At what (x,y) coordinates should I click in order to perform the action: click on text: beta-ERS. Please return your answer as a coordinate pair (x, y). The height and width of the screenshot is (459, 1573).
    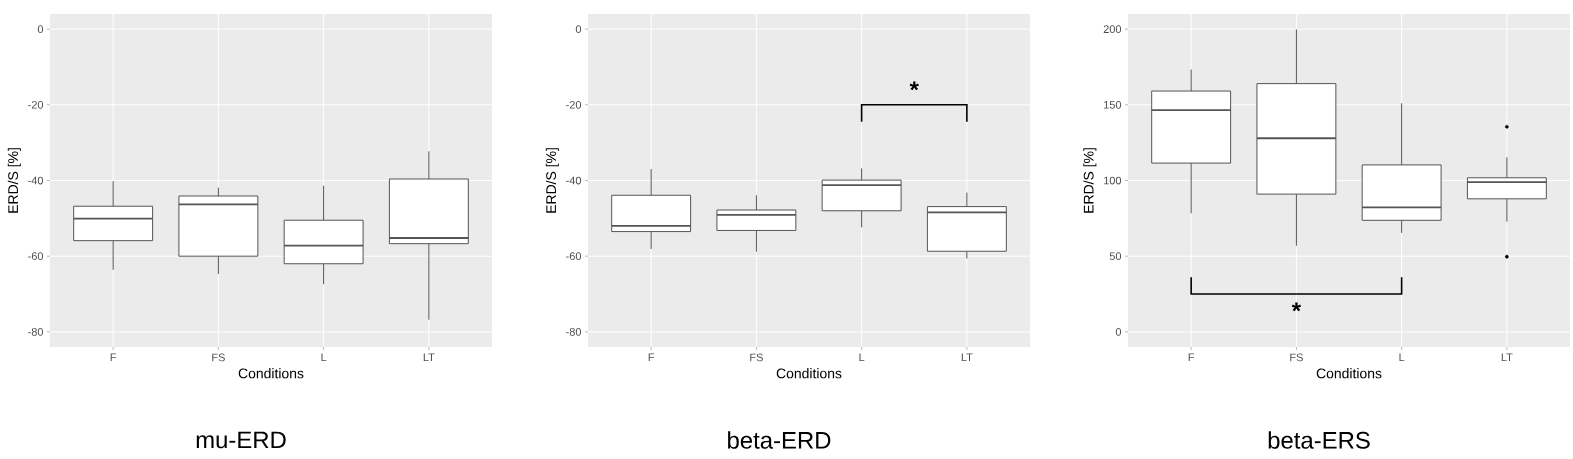
    Looking at the image, I should click on (1319, 440).